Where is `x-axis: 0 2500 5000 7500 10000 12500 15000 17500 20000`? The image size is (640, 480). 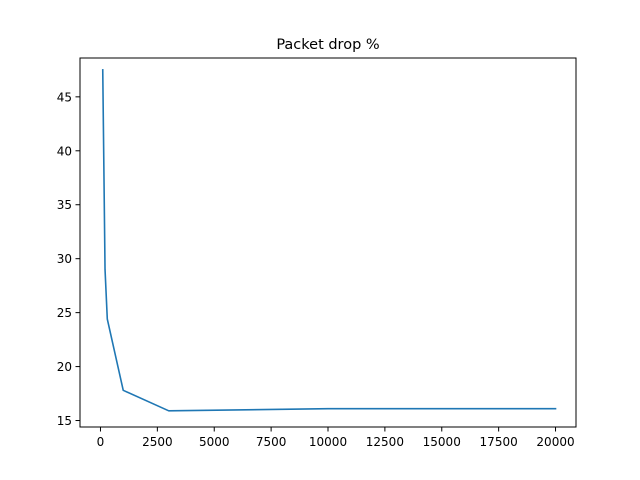
x-axis: 0 2500 5000 7500 10000 12500 15000 17500 20000 is located at coordinates (336, 438).